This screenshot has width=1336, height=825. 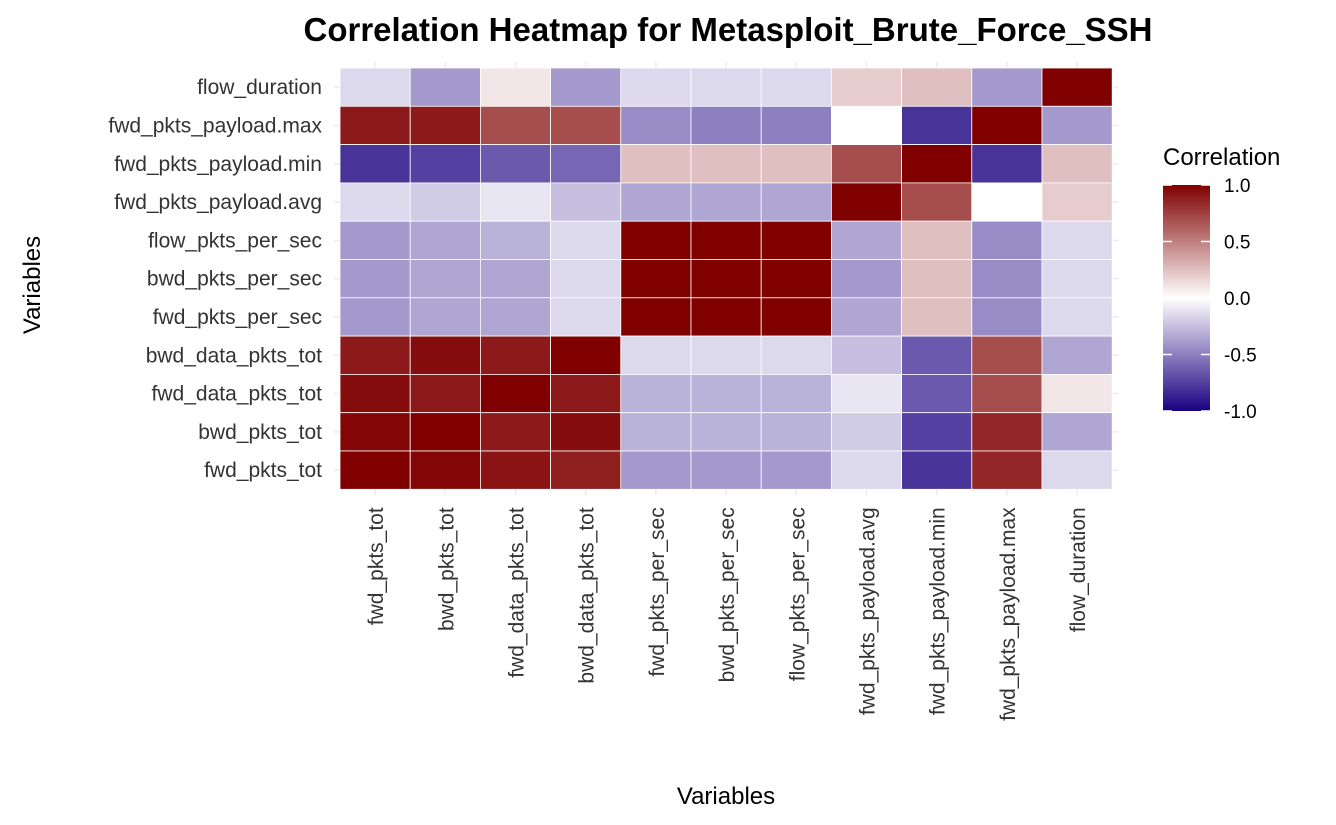 What do you see at coordinates (237, 394) in the screenshot?
I see `y-tick-label: fwd_data_pkts_tot` at bounding box center [237, 394].